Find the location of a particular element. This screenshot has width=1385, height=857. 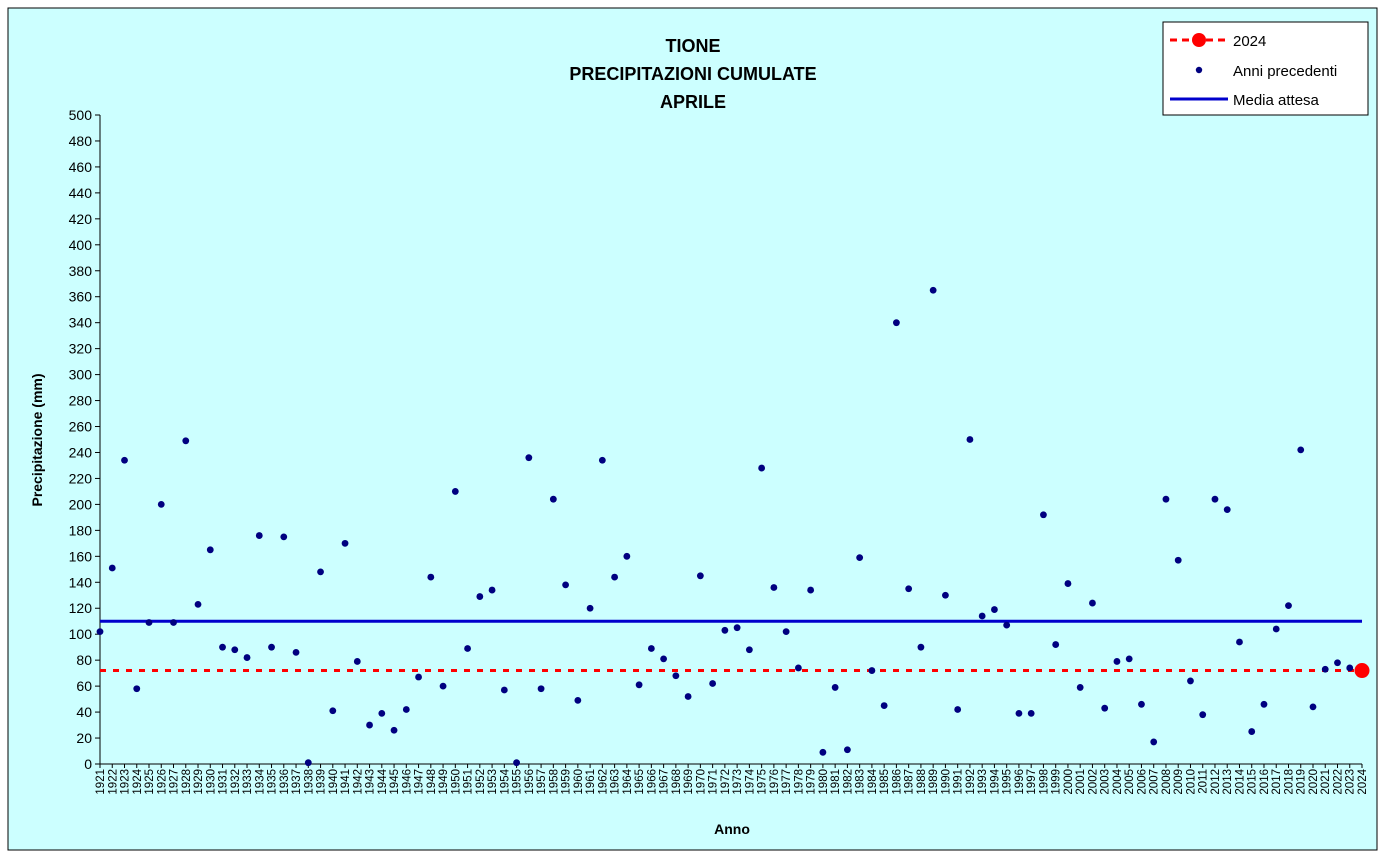

x-tick-label: 1996 is located at coordinates (1020, 782).